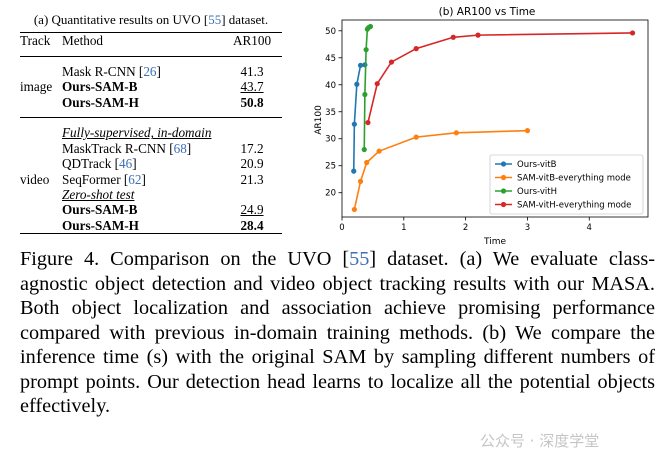 This screenshot has width=670, height=466. What do you see at coordinates (163, 87) in the screenshot?
I see `table-row: Ours-SAM-B 43.7` at bounding box center [163, 87].